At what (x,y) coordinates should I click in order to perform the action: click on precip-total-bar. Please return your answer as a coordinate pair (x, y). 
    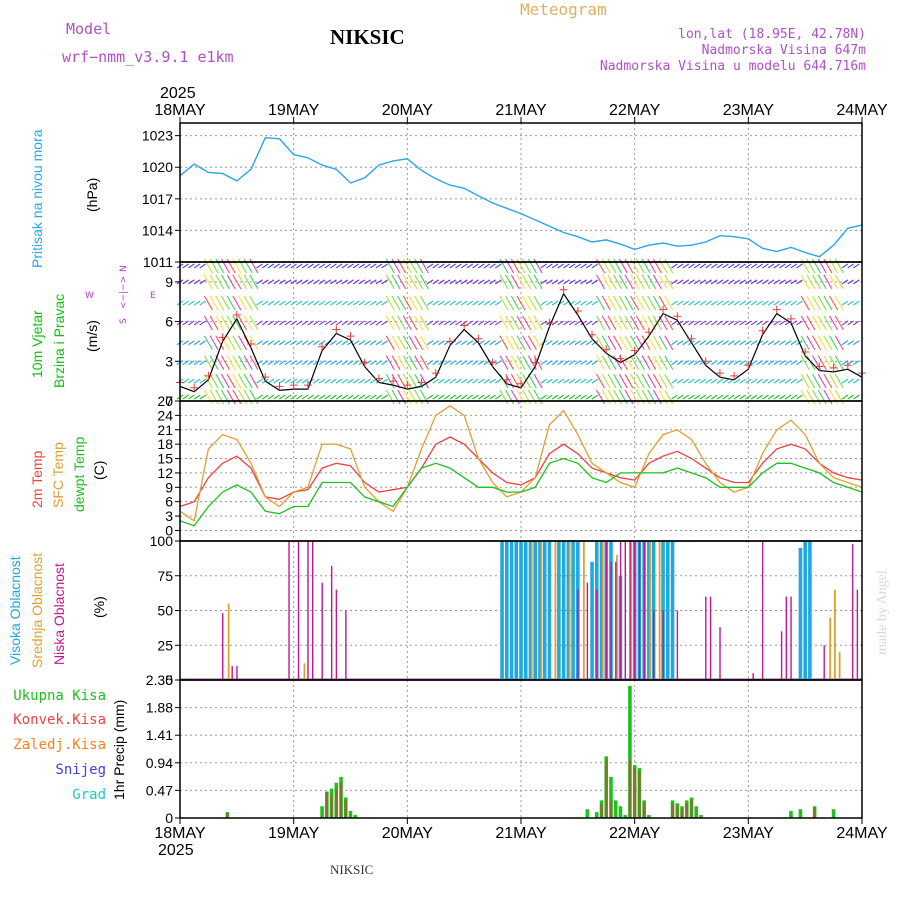
    Looking at the image, I should click on (833, 813).